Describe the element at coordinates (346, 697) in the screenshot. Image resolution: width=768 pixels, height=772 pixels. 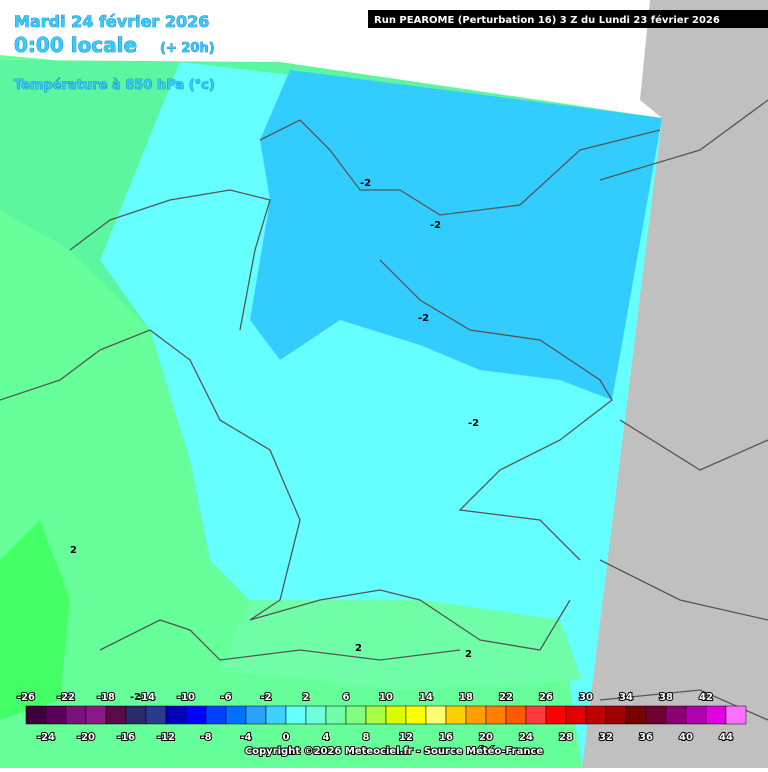
I see `legend-label: 6` at that location.